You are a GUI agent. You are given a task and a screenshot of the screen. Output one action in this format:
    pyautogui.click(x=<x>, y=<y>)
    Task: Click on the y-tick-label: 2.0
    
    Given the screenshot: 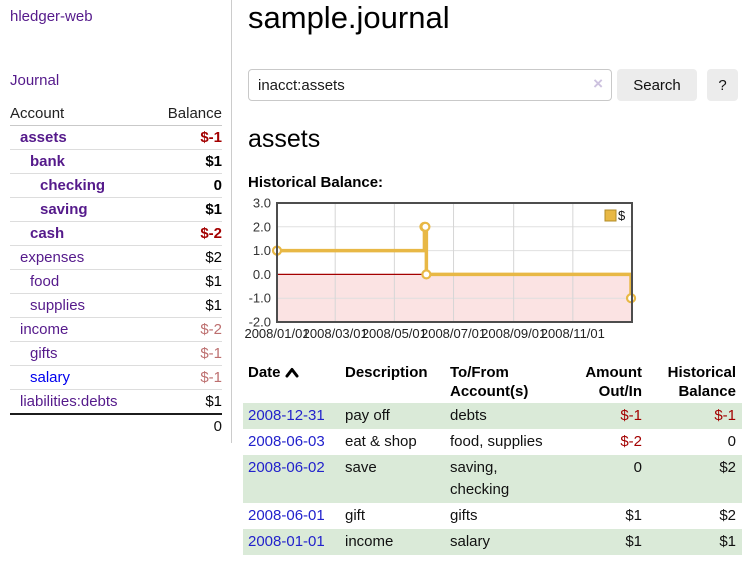 What is the action you would take?
    pyautogui.click(x=262, y=226)
    